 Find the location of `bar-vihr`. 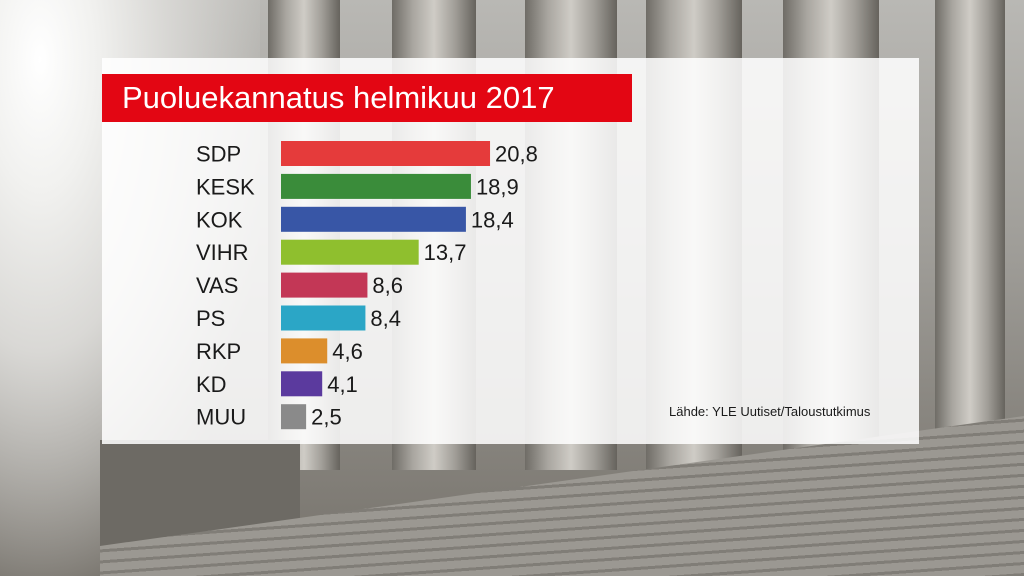

bar-vihr is located at coordinates (350, 252).